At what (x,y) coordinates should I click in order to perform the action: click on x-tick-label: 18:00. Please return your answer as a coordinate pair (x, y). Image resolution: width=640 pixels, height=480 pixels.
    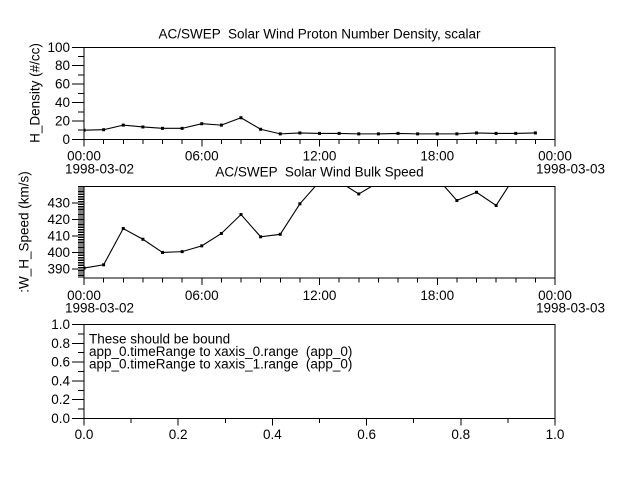
    Looking at the image, I should click on (437, 295).